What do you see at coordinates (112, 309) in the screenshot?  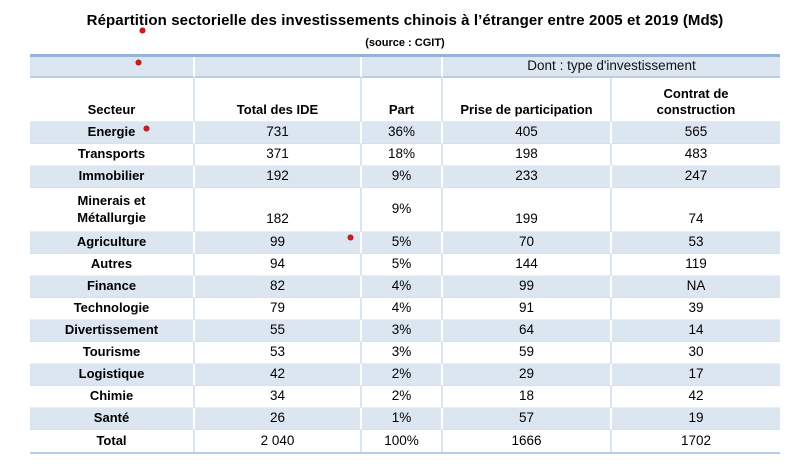 I see `sector-cell: Technologie` at bounding box center [112, 309].